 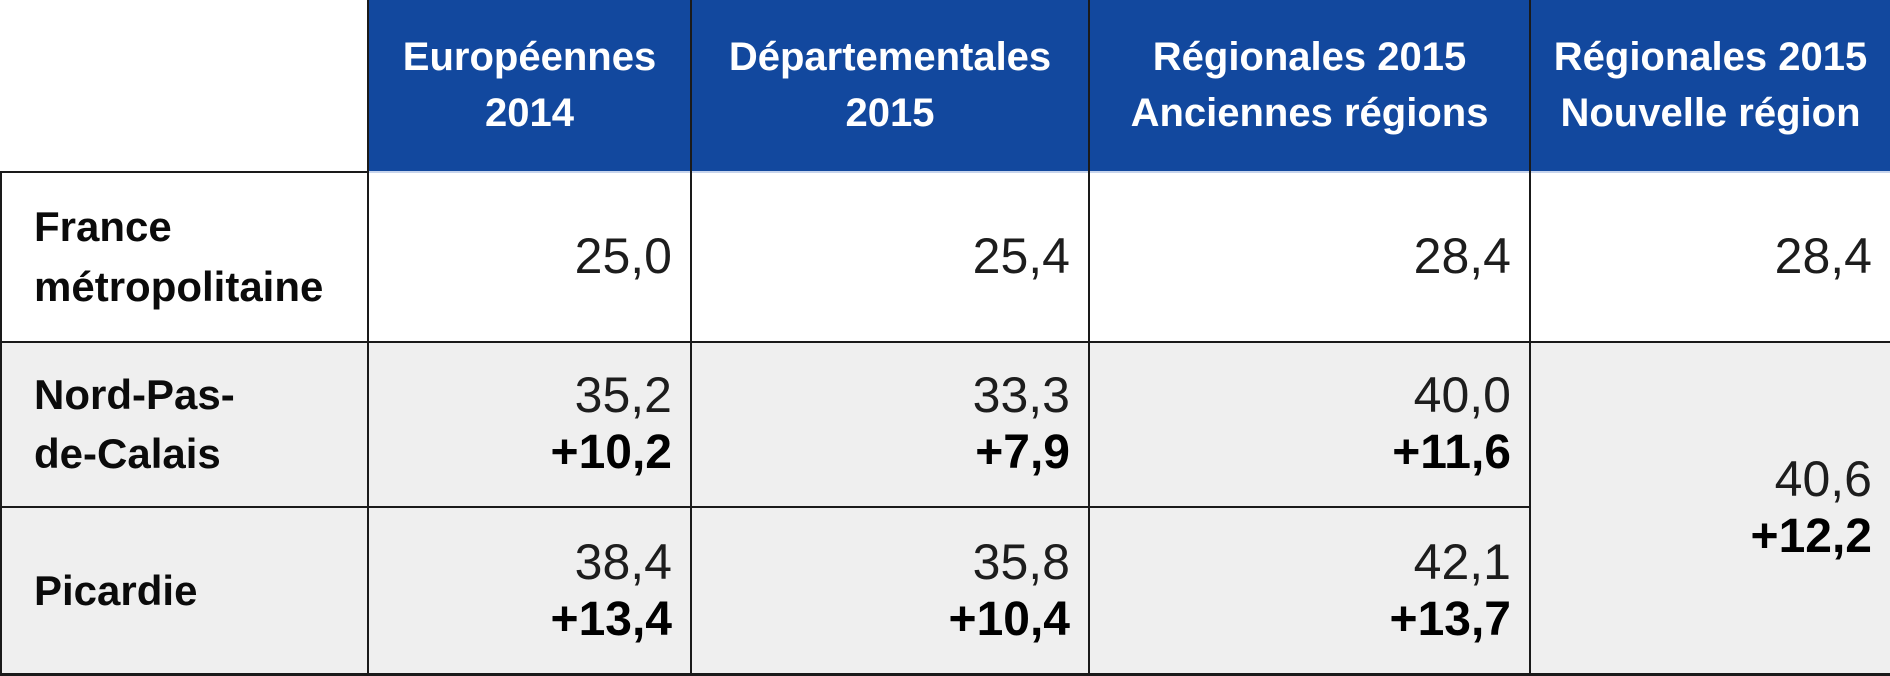 What do you see at coordinates (529, 86) in the screenshot?
I see `column-header-europeennes-2014: Européennes 2014` at bounding box center [529, 86].